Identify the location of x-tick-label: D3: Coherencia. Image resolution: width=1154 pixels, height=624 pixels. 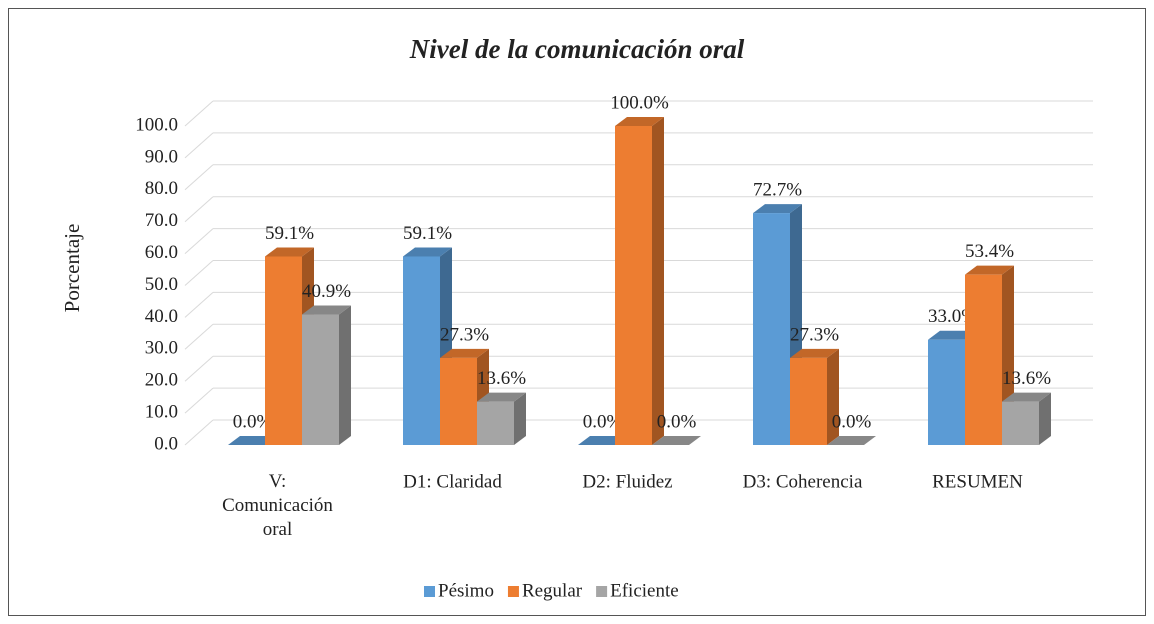
(803, 481).